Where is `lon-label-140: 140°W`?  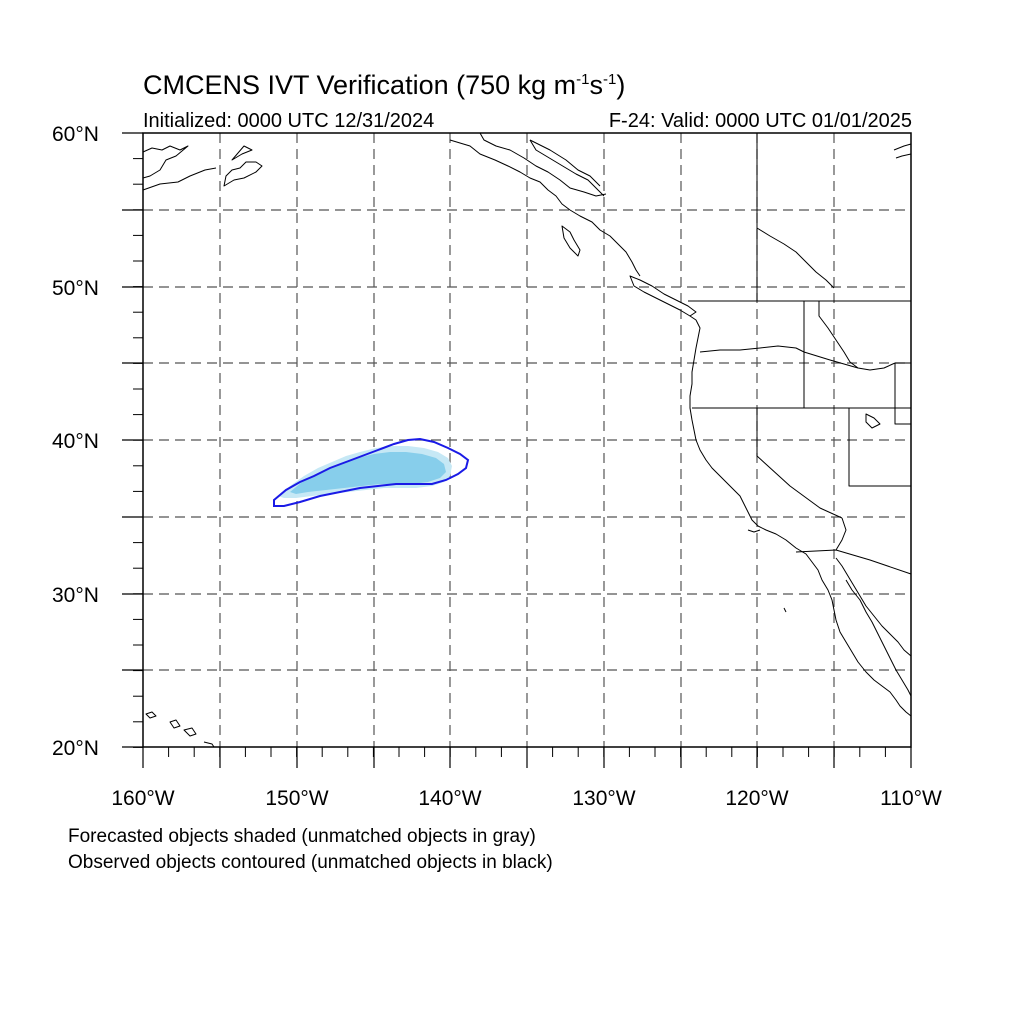
lon-label-140: 140°W is located at coordinates (449, 798).